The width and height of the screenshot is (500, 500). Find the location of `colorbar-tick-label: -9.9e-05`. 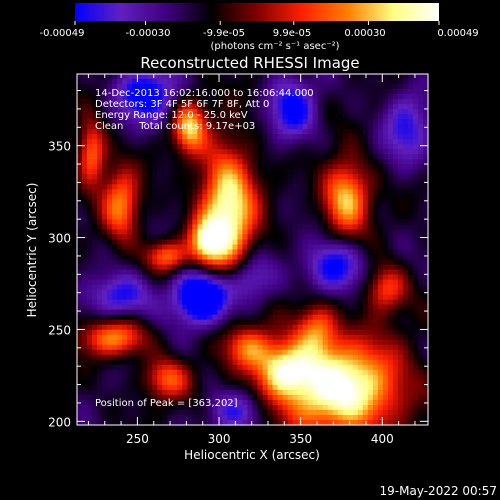

colorbar-tick-label: -9.9e-05 is located at coordinates (224, 33).